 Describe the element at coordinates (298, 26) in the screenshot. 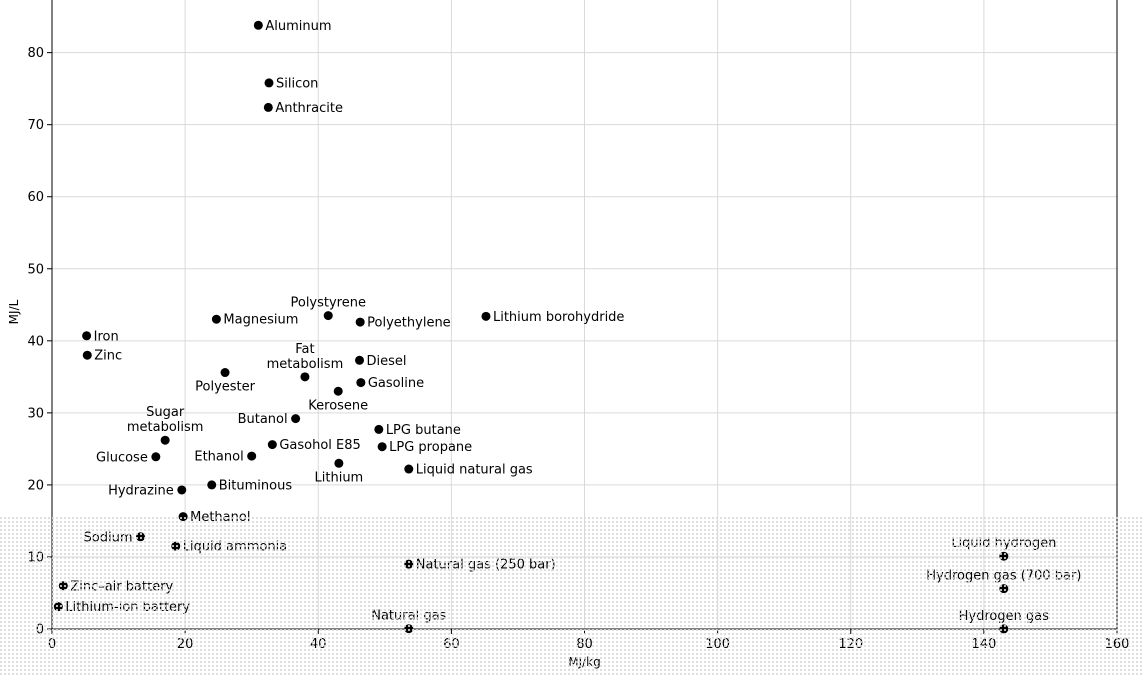

I see `point-label: Aluminum` at that location.